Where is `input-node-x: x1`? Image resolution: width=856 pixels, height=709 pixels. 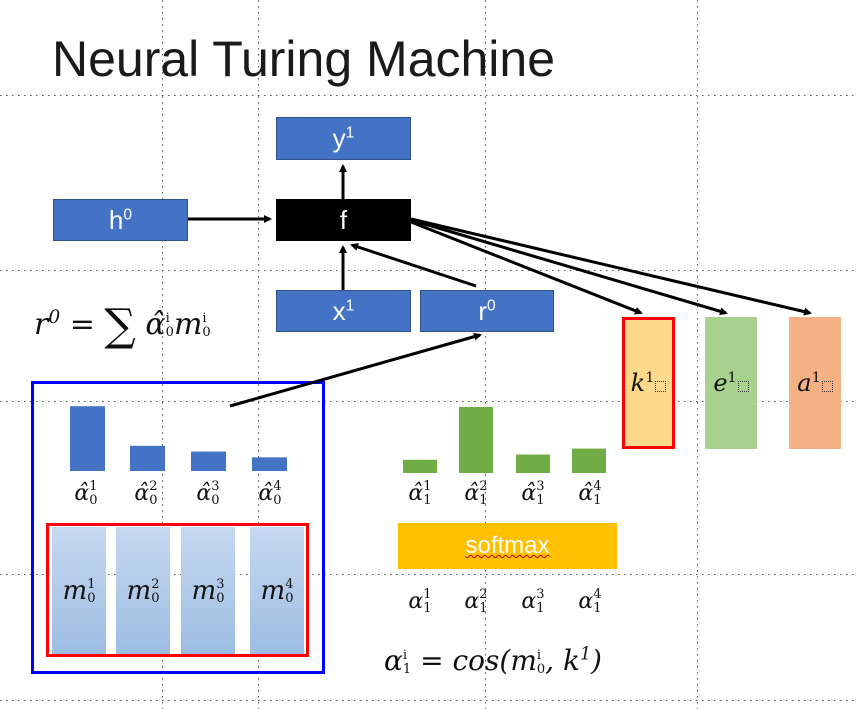 input-node-x: x1 is located at coordinates (343, 311).